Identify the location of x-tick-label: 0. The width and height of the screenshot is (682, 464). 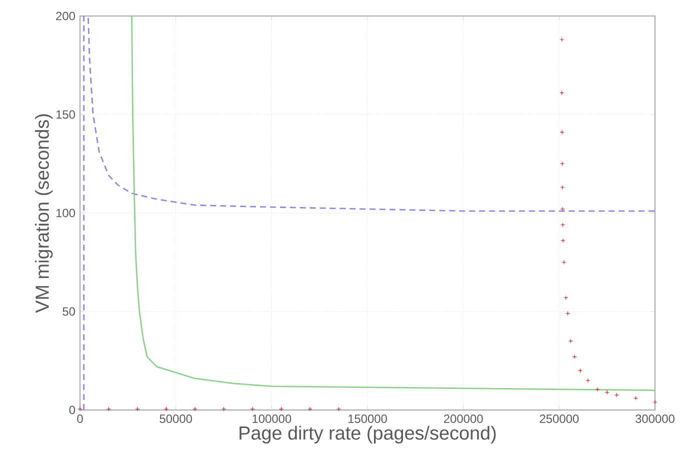
(80, 418).